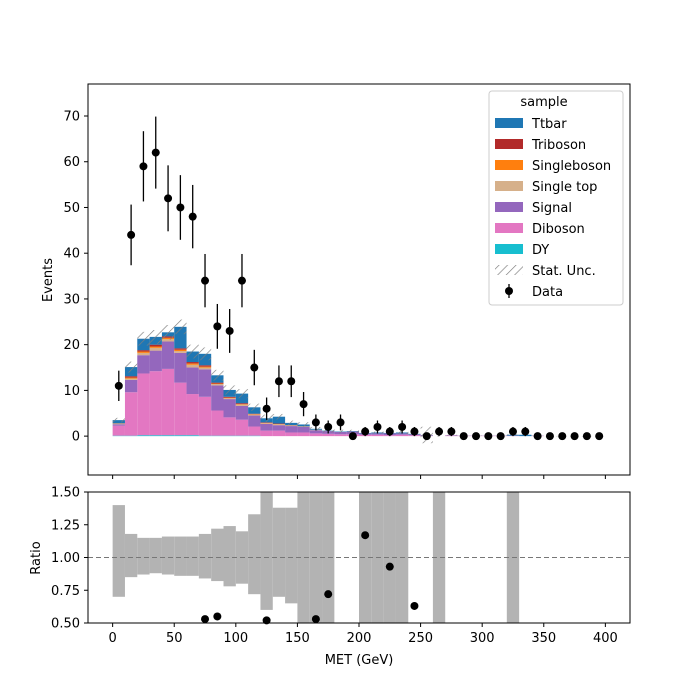 This screenshot has height=700, width=700. I want to click on lower-y-tick-label: 1.00, so click(65, 558).